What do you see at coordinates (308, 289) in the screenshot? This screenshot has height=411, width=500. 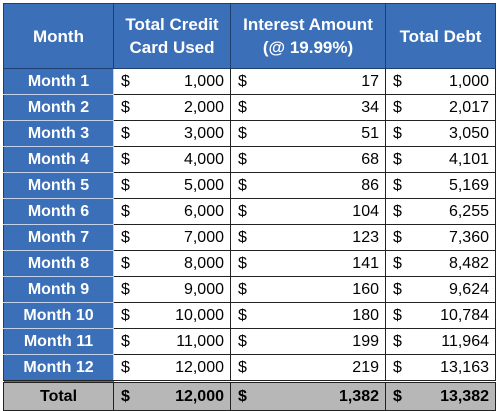 I see `interest-cell: $160` at bounding box center [308, 289].